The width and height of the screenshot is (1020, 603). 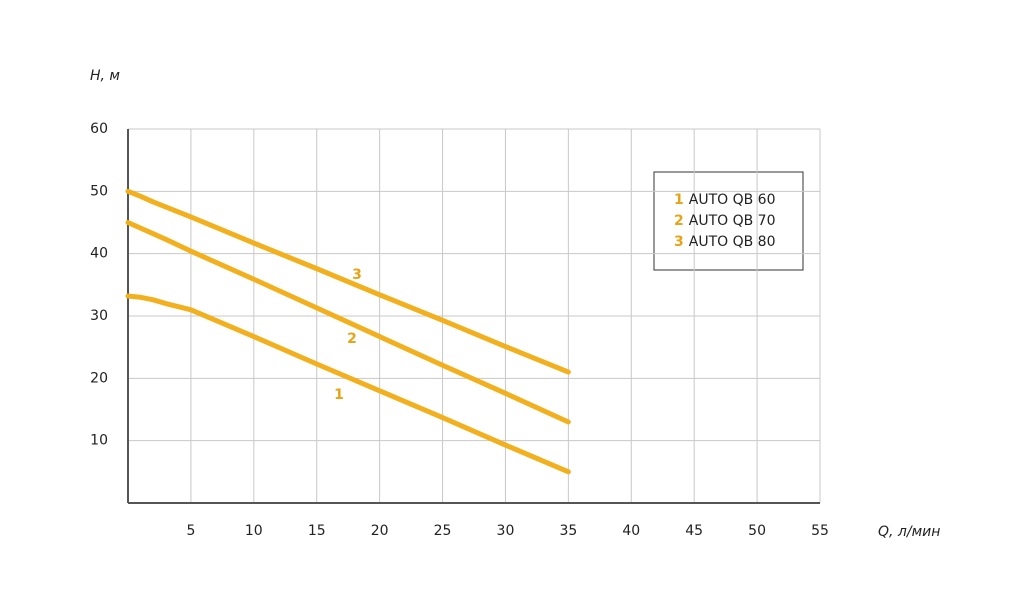 What do you see at coordinates (757, 531) in the screenshot?
I see `x-tick-label: 50` at bounding box center [757, 531].